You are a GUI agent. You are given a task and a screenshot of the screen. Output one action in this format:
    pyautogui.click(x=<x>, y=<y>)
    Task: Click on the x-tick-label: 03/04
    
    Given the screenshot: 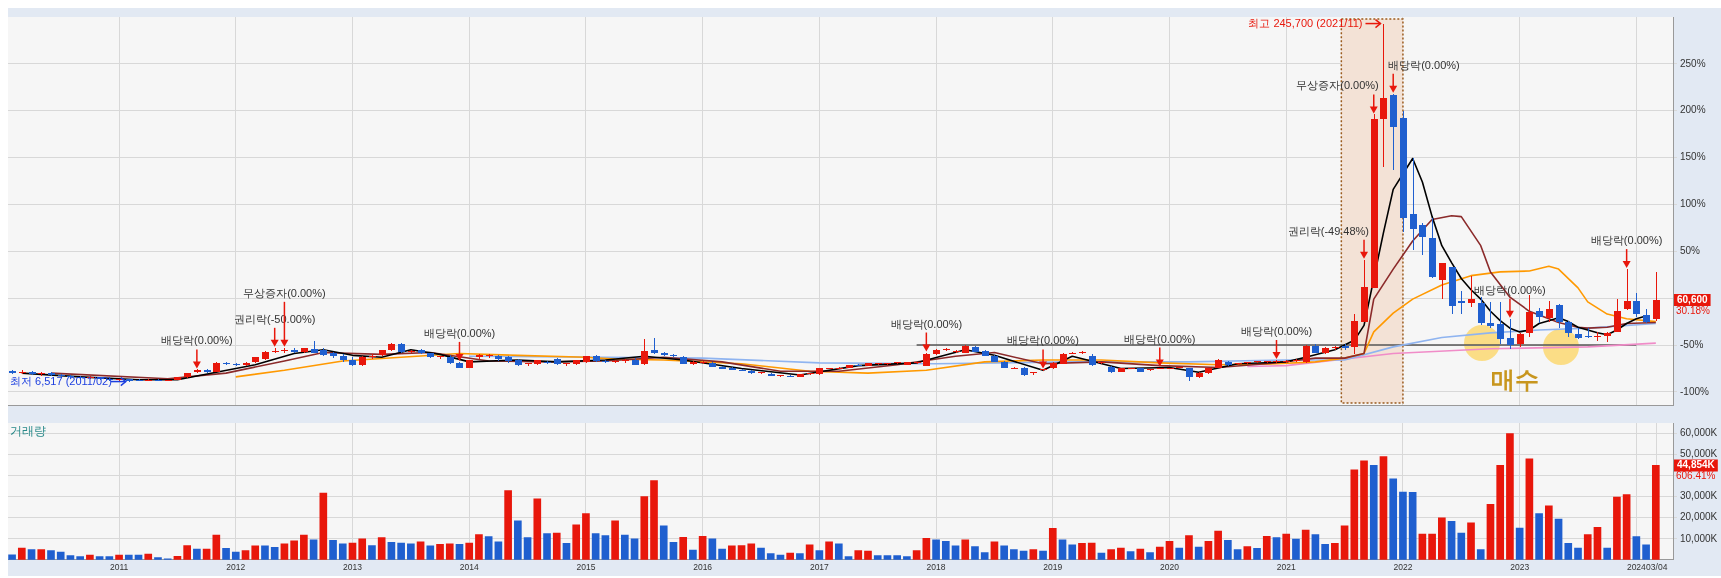 What is the action you would take?
    pyautogui.click(x=1657, y=567)
    